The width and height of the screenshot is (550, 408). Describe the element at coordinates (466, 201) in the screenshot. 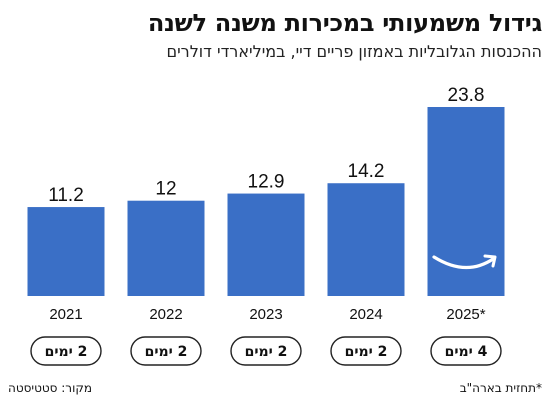

I see `bar-2025` at that location.